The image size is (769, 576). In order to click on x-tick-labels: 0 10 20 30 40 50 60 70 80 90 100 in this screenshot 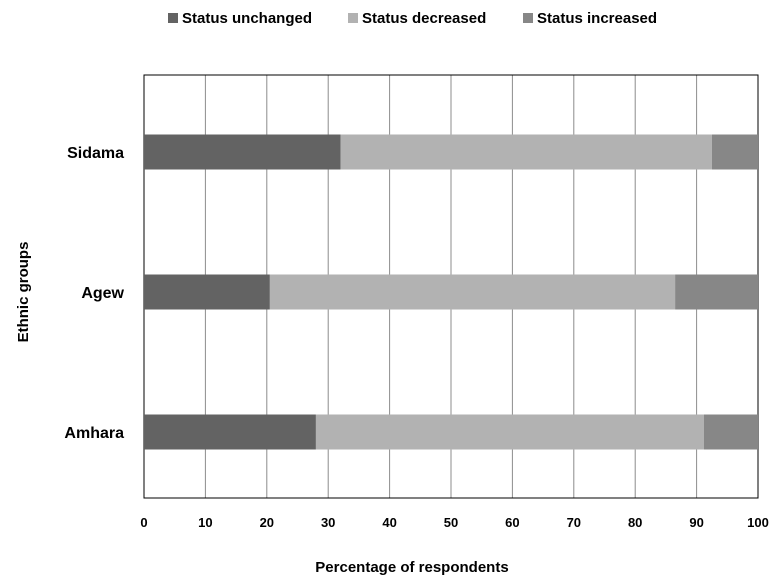, I will do `click(454, 522)`.